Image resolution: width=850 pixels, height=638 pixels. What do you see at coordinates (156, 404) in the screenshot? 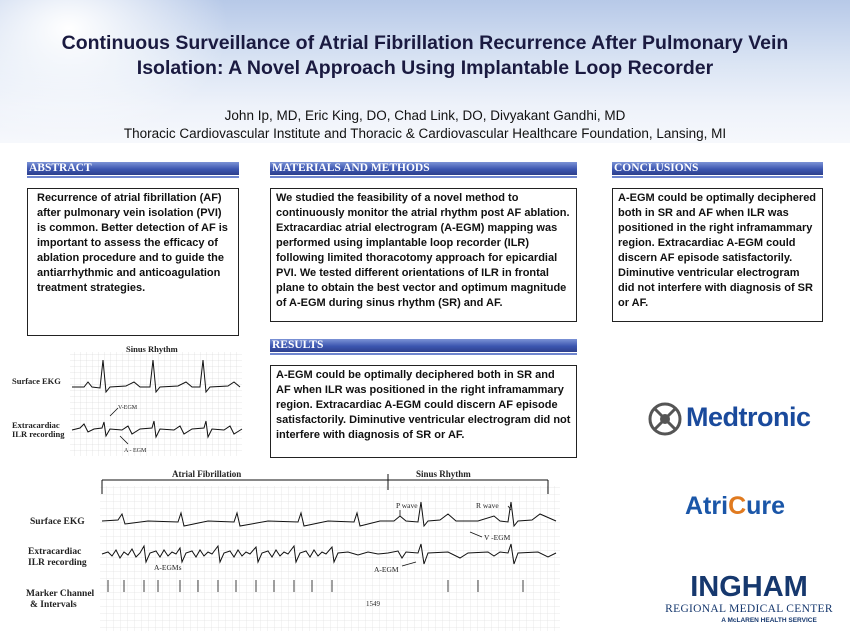
I see `ekg-grid` at bounding box center [156, 404].